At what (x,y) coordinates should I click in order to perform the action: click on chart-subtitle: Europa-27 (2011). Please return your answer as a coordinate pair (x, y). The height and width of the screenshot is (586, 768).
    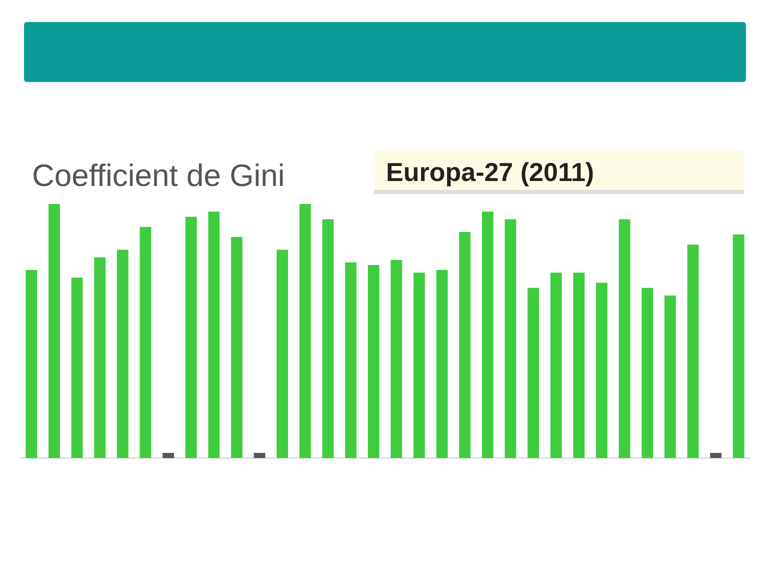
    Looking at the image, I should click on (559, 172).